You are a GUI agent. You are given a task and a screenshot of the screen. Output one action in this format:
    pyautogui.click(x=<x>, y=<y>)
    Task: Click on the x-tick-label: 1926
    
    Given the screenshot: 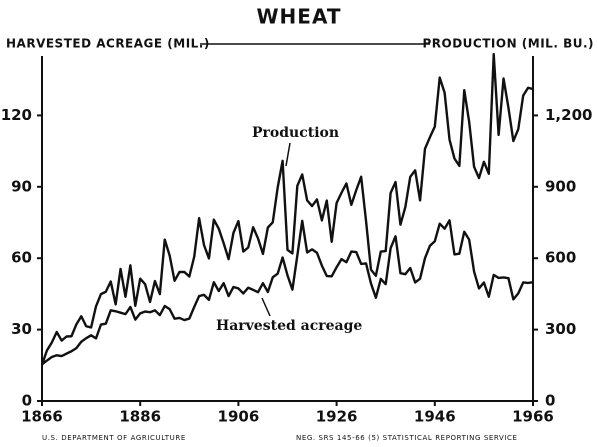 What is the action you would take?
    pyautogui.click(x=337, y=417)
    